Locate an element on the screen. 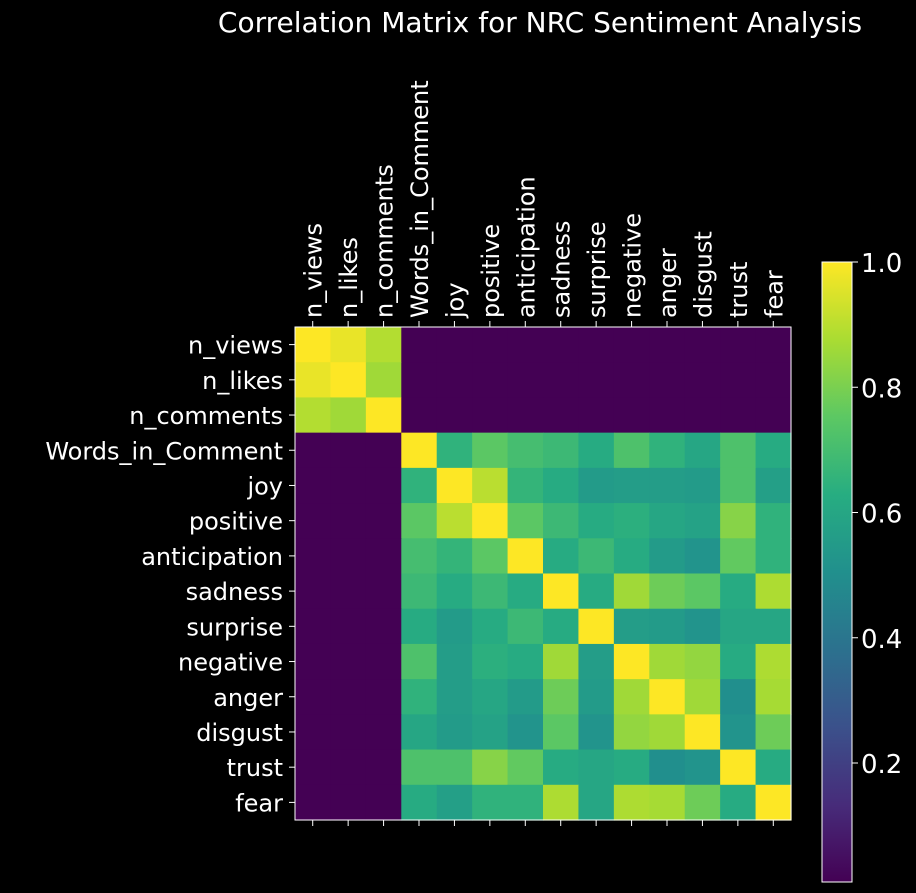 The width and height of the screenshot is (916, 893). colorbar-ticks: 0.2 0.4 0.6 0.8 1.0 is located at coordinates (877, 514).